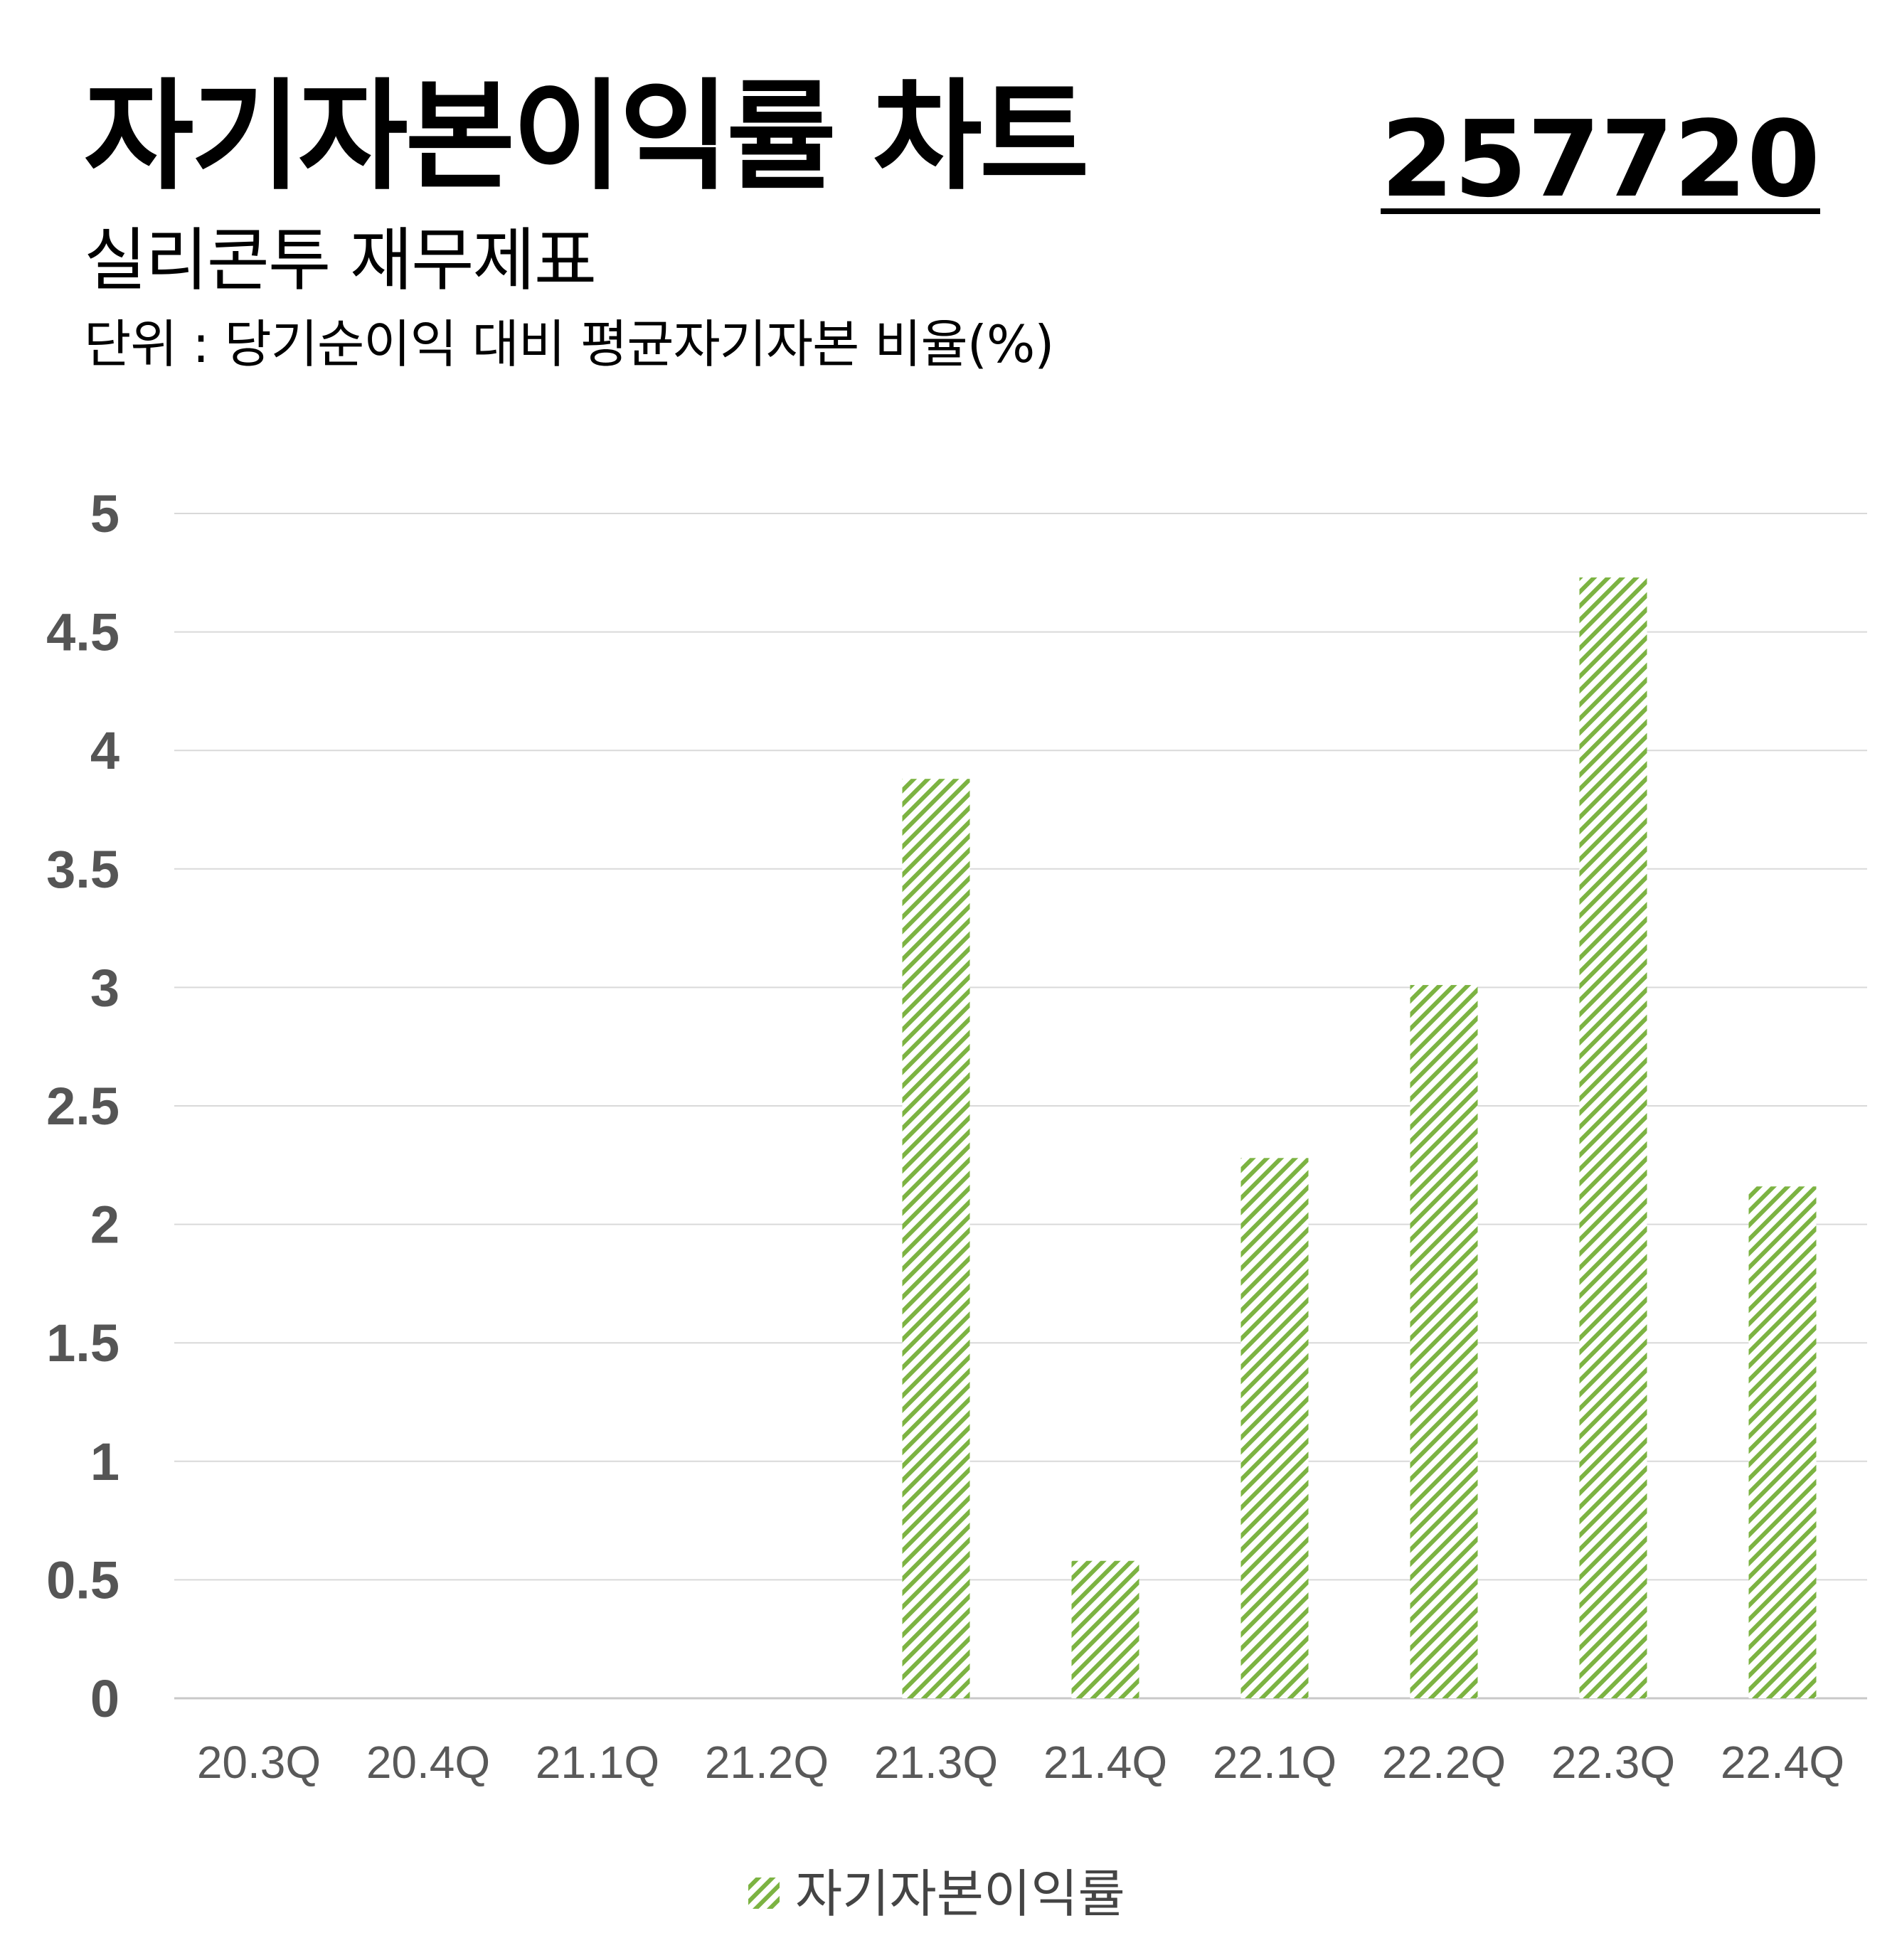 The image size is (1897, 1960). Describe the element at coordinates (1783, 1762) in the screenshot. I see `x-tick-label: 22.4Q` at that location.